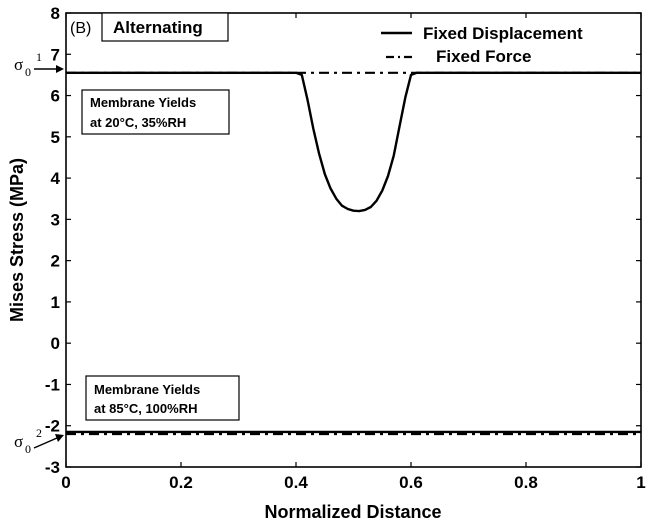  What do you see at coordinates (17, 240) in the screenshot?
I see `y-axis-title: Mises Stress (MPa)` at bounding box center [17, 240].